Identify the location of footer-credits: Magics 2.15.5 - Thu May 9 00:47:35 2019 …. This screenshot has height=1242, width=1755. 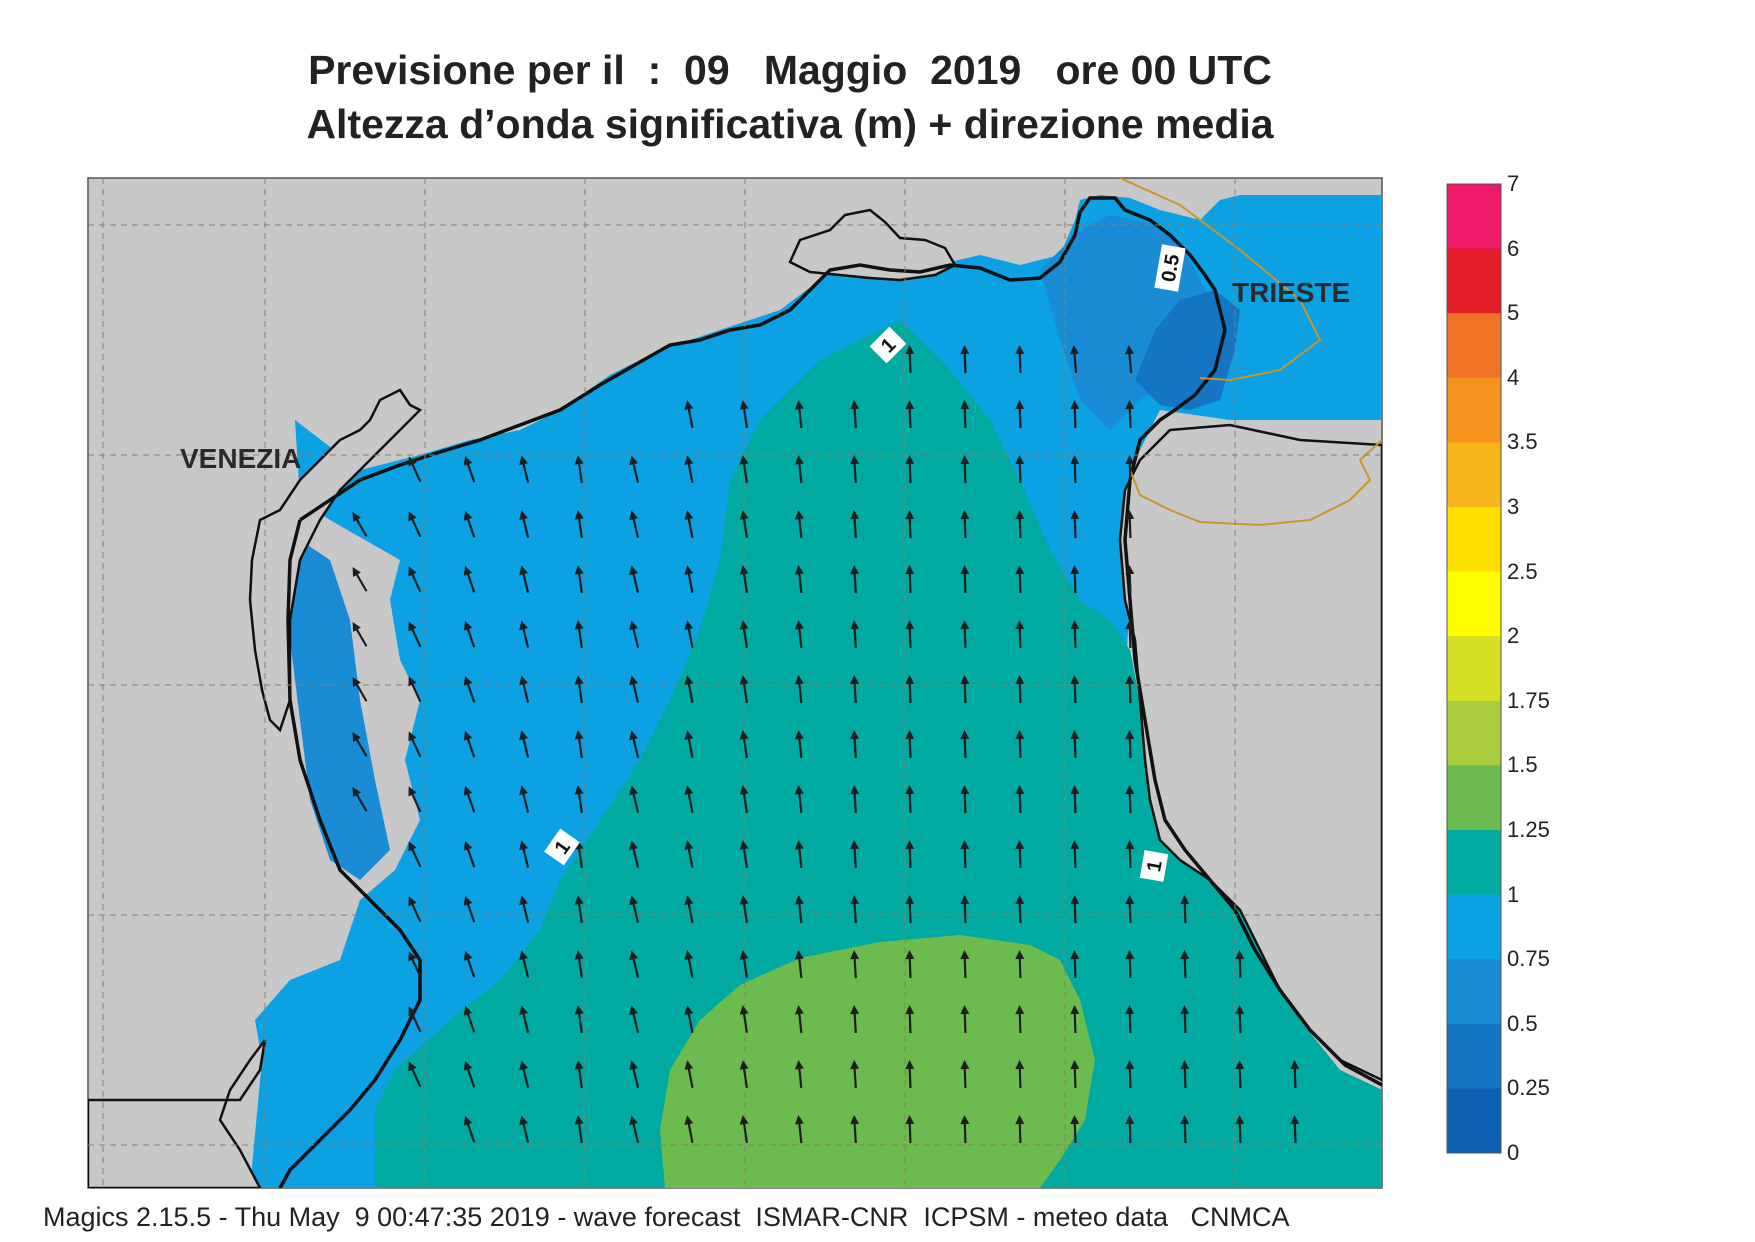
(666, 1217).